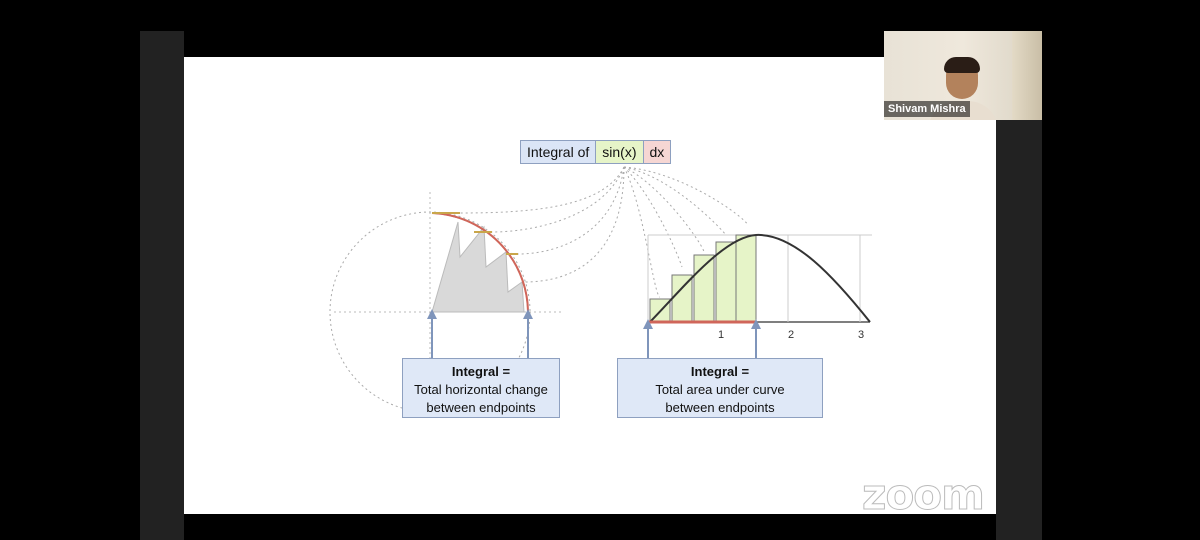 This screenshot has height=540, width=1200. I want to click on right-caption-line1: Total area under curve, so click(720, 389).